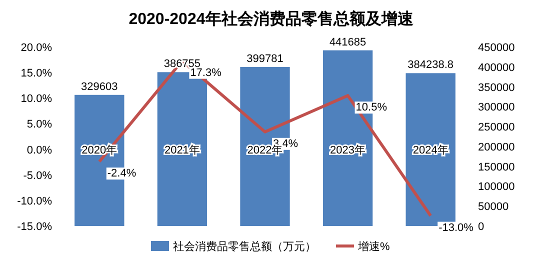 The height and width of the screenshot is (268, 542). What do you see at coordinates (34, 201) in the screenshot?
I see `y-tick-label: -10.0%` at bounding box center [34, 201].